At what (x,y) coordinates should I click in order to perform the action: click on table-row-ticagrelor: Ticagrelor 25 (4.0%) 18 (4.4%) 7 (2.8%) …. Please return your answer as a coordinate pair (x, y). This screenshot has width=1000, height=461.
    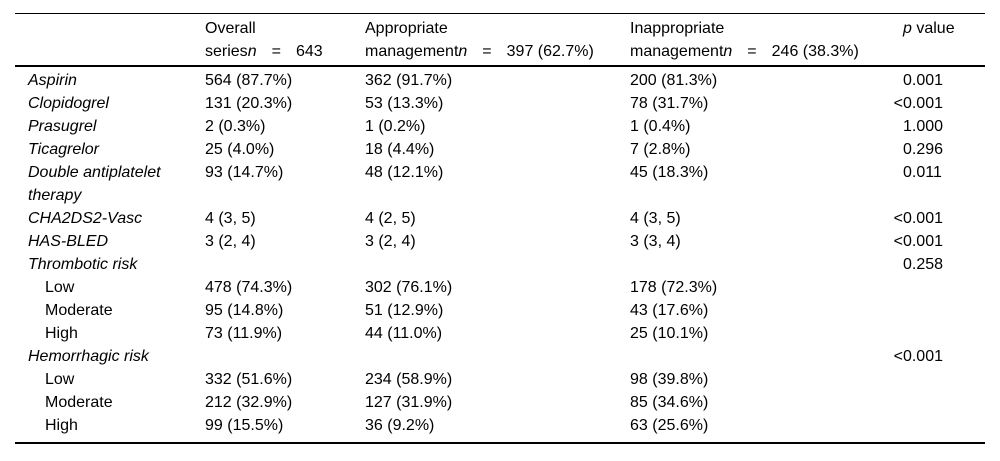
    Looking at the image, I should click on (500, 149).